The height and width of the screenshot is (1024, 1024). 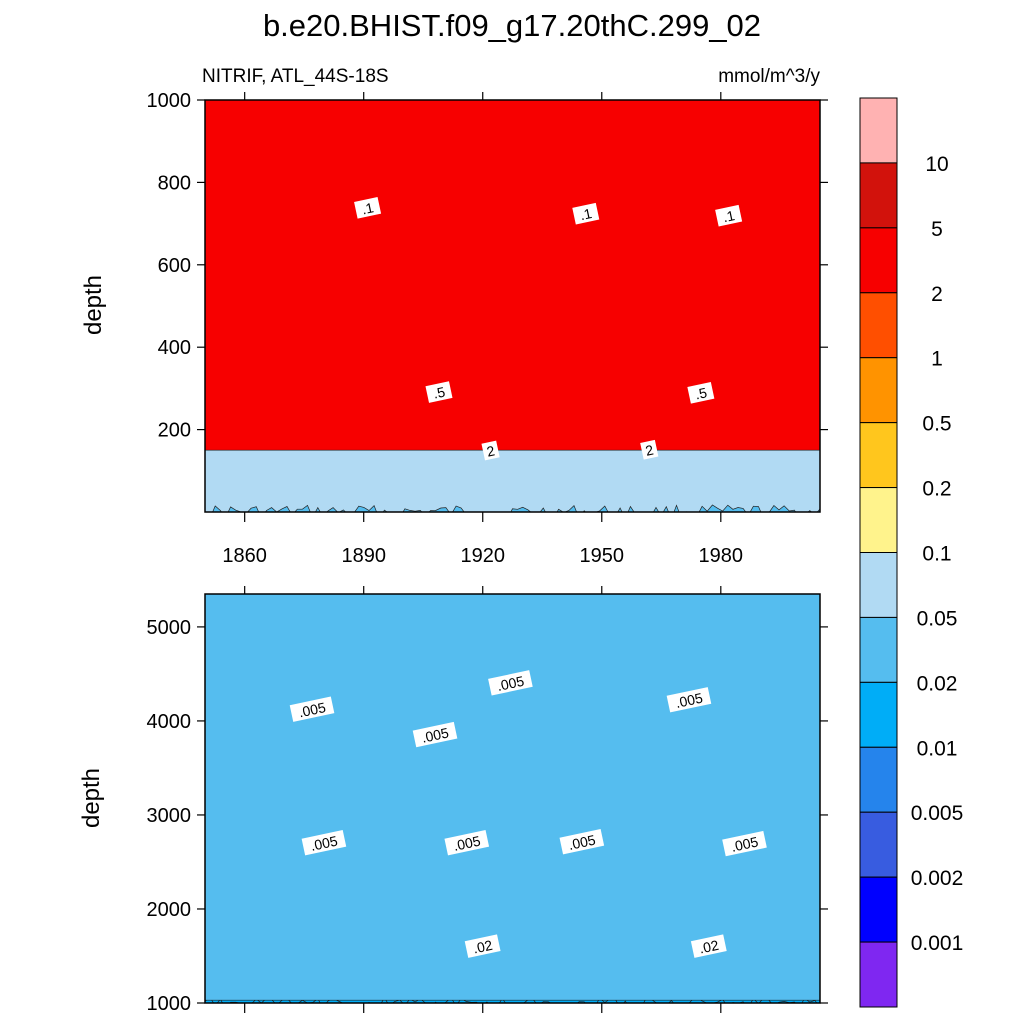 I want to click on chart-title: b.e20.BHIST.f09_g17.20thC.299_02, so click(x=512, y=25).